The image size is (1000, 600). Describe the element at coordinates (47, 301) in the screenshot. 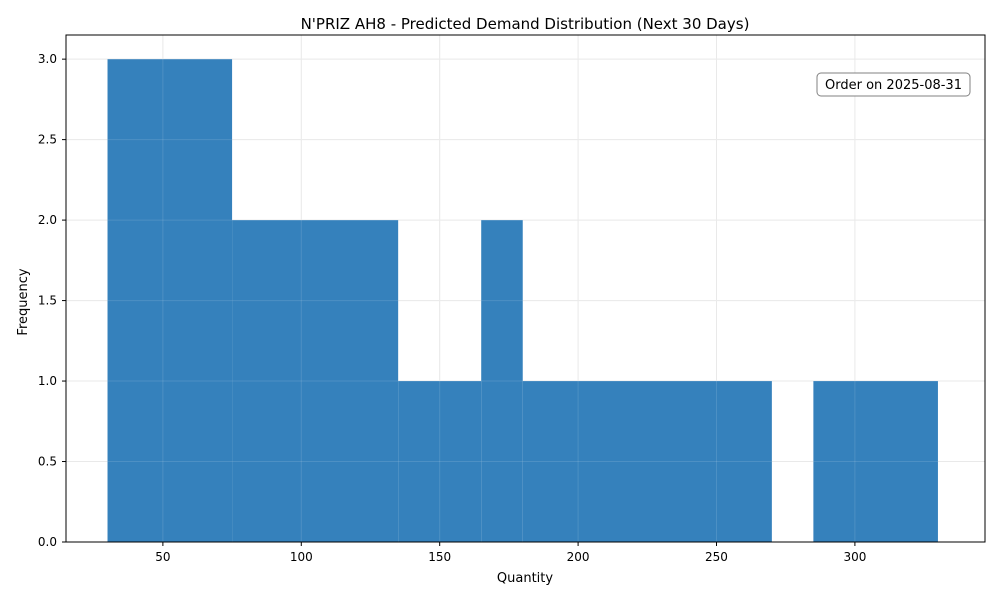

I see `y-tick-label: 1.5` at that location.